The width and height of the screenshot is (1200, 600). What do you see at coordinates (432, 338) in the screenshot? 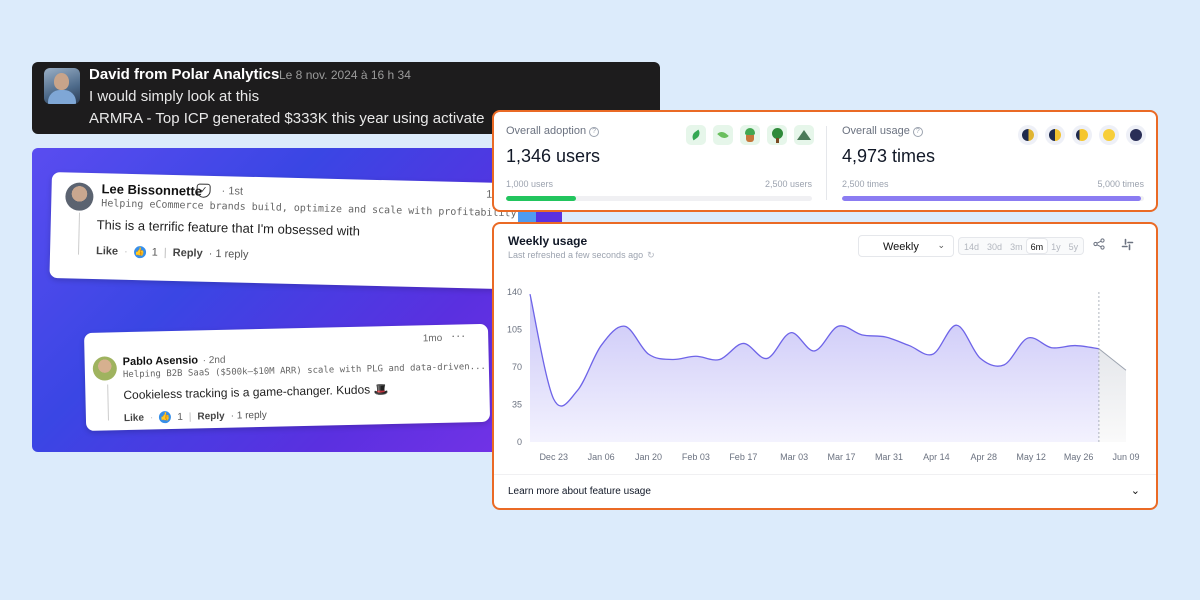
I see `comment-age: 1mo` at bounding box center [432, 338].